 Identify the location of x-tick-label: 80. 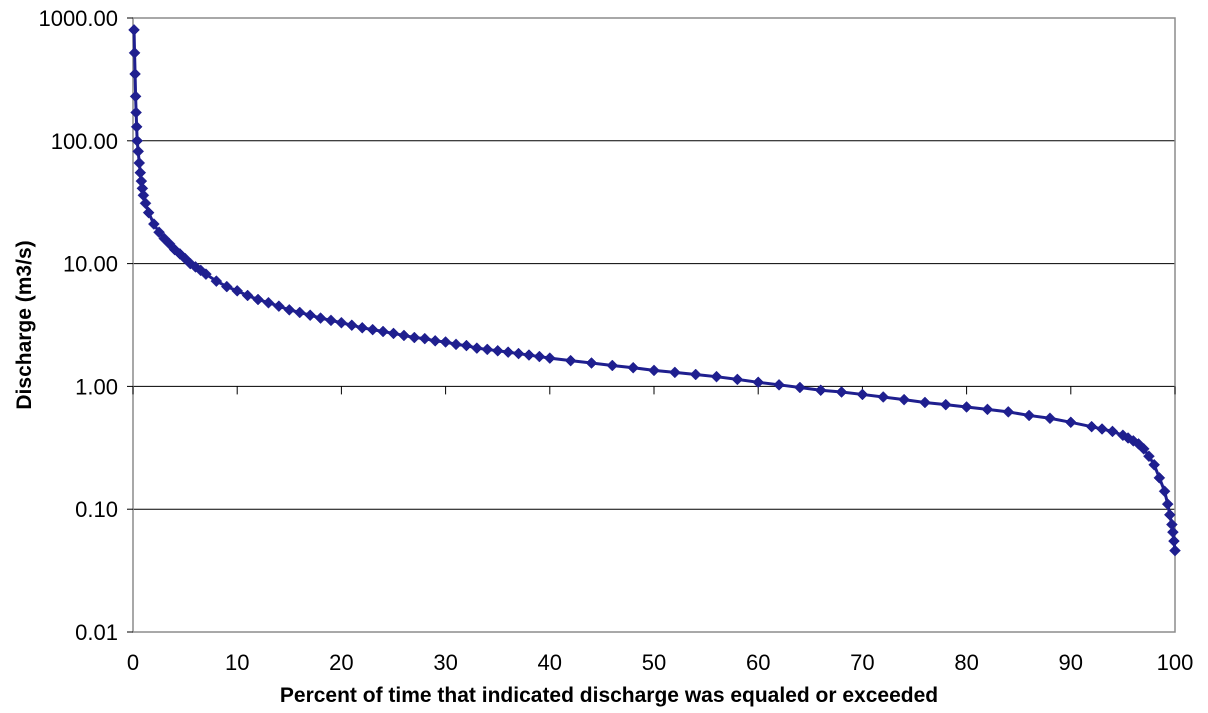
(966, 662).